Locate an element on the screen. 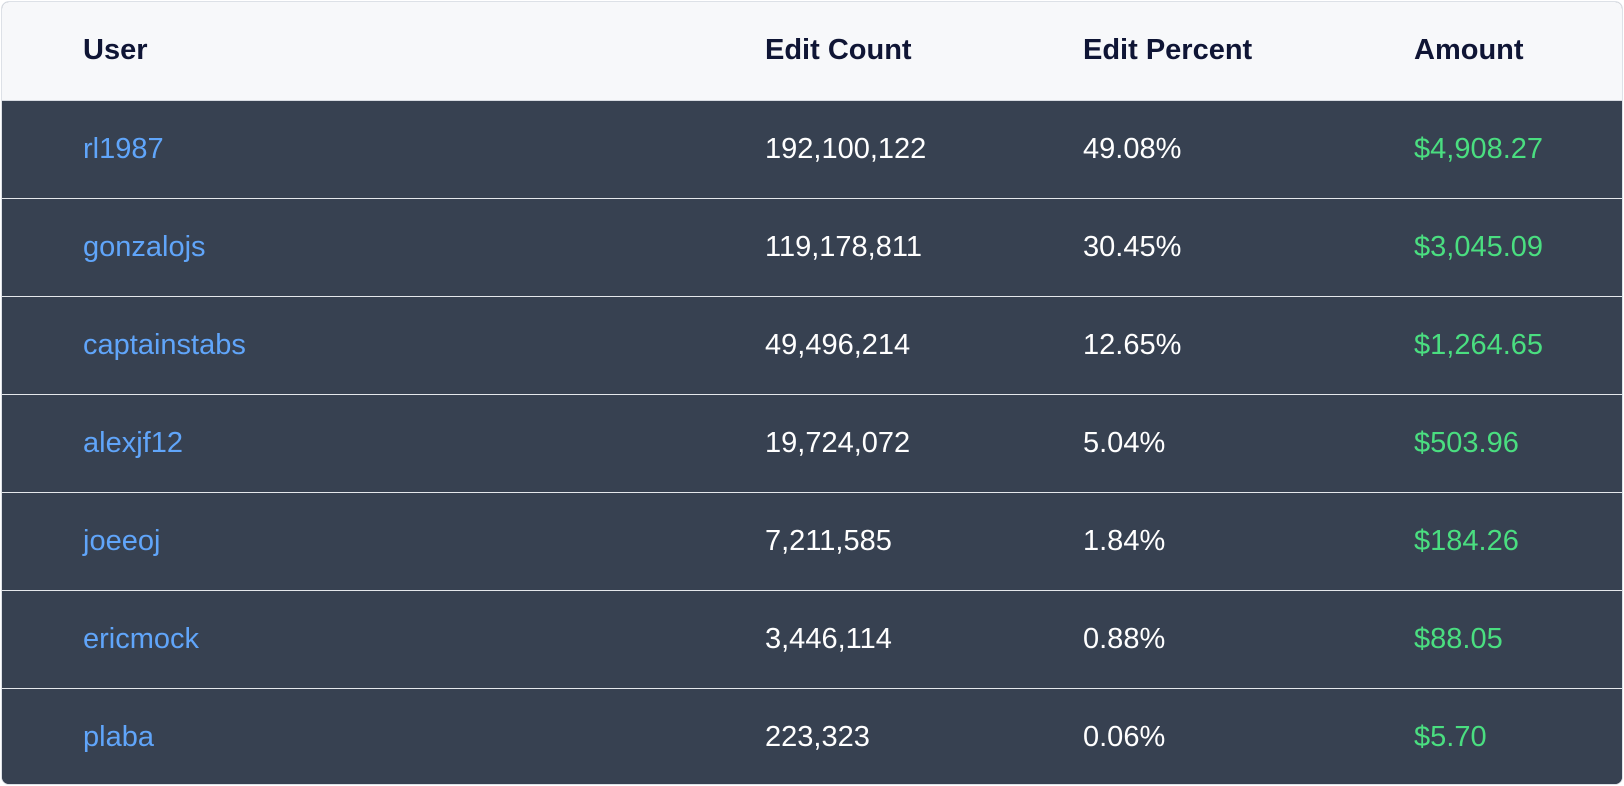 Image resolution: width=1624 pixels, height=786 pixels. table-row: captainstabs 49,496,214 12.65% $1,264.65 is located at coordinates (812, 344).